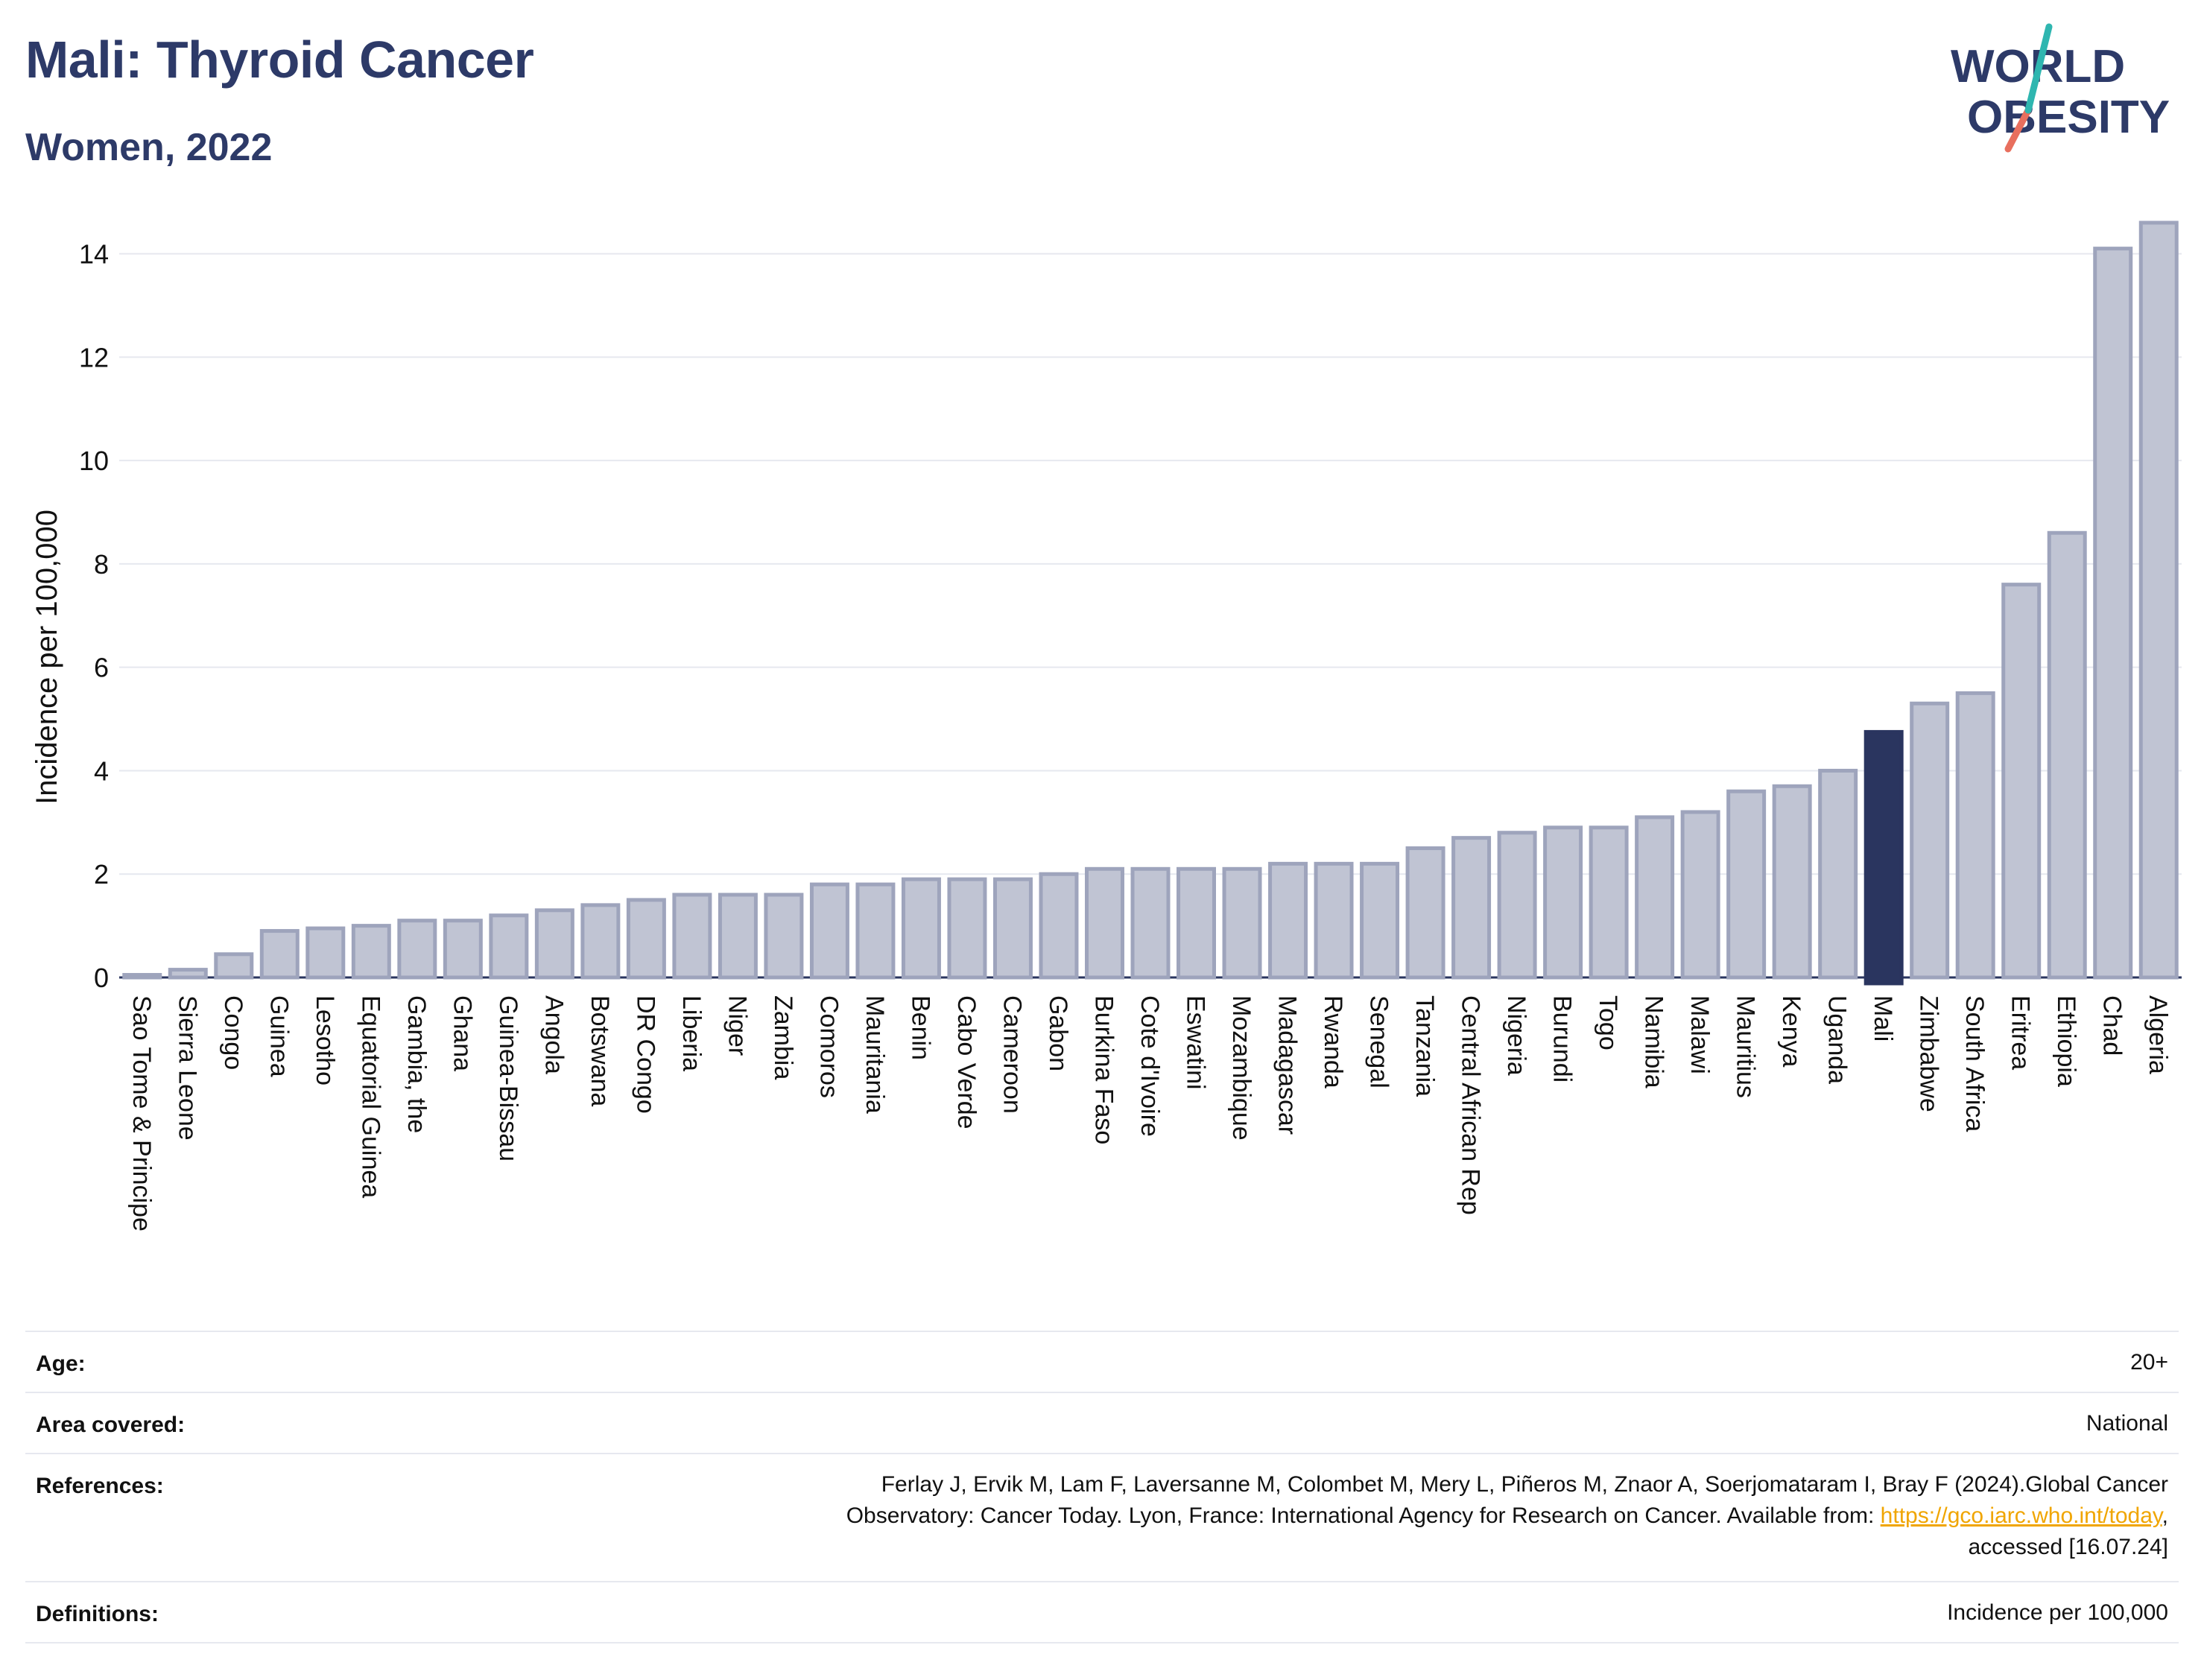  Describe the element at coordinates (2064, 95) in the screenshot. I see `world-obesity-logo: WORLD OBESITY` at that location.